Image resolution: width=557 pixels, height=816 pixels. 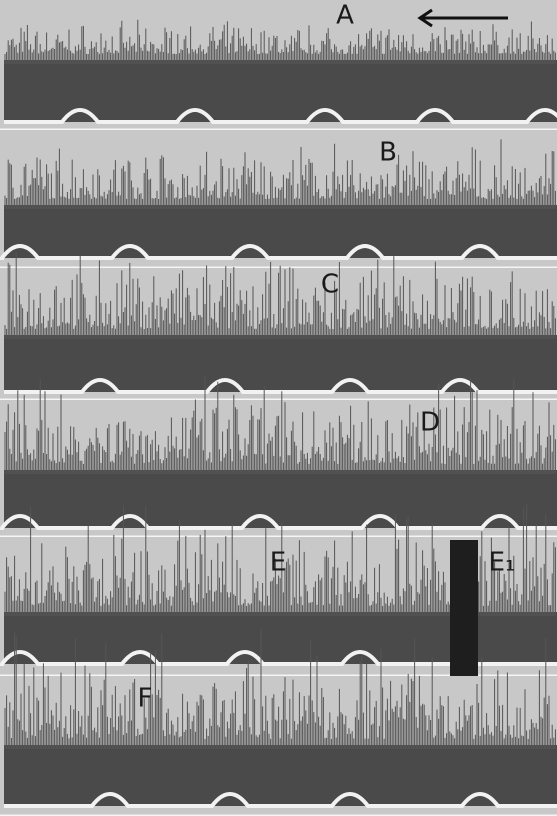 I want to click on panel-label: C, so click(x=330, y=285).